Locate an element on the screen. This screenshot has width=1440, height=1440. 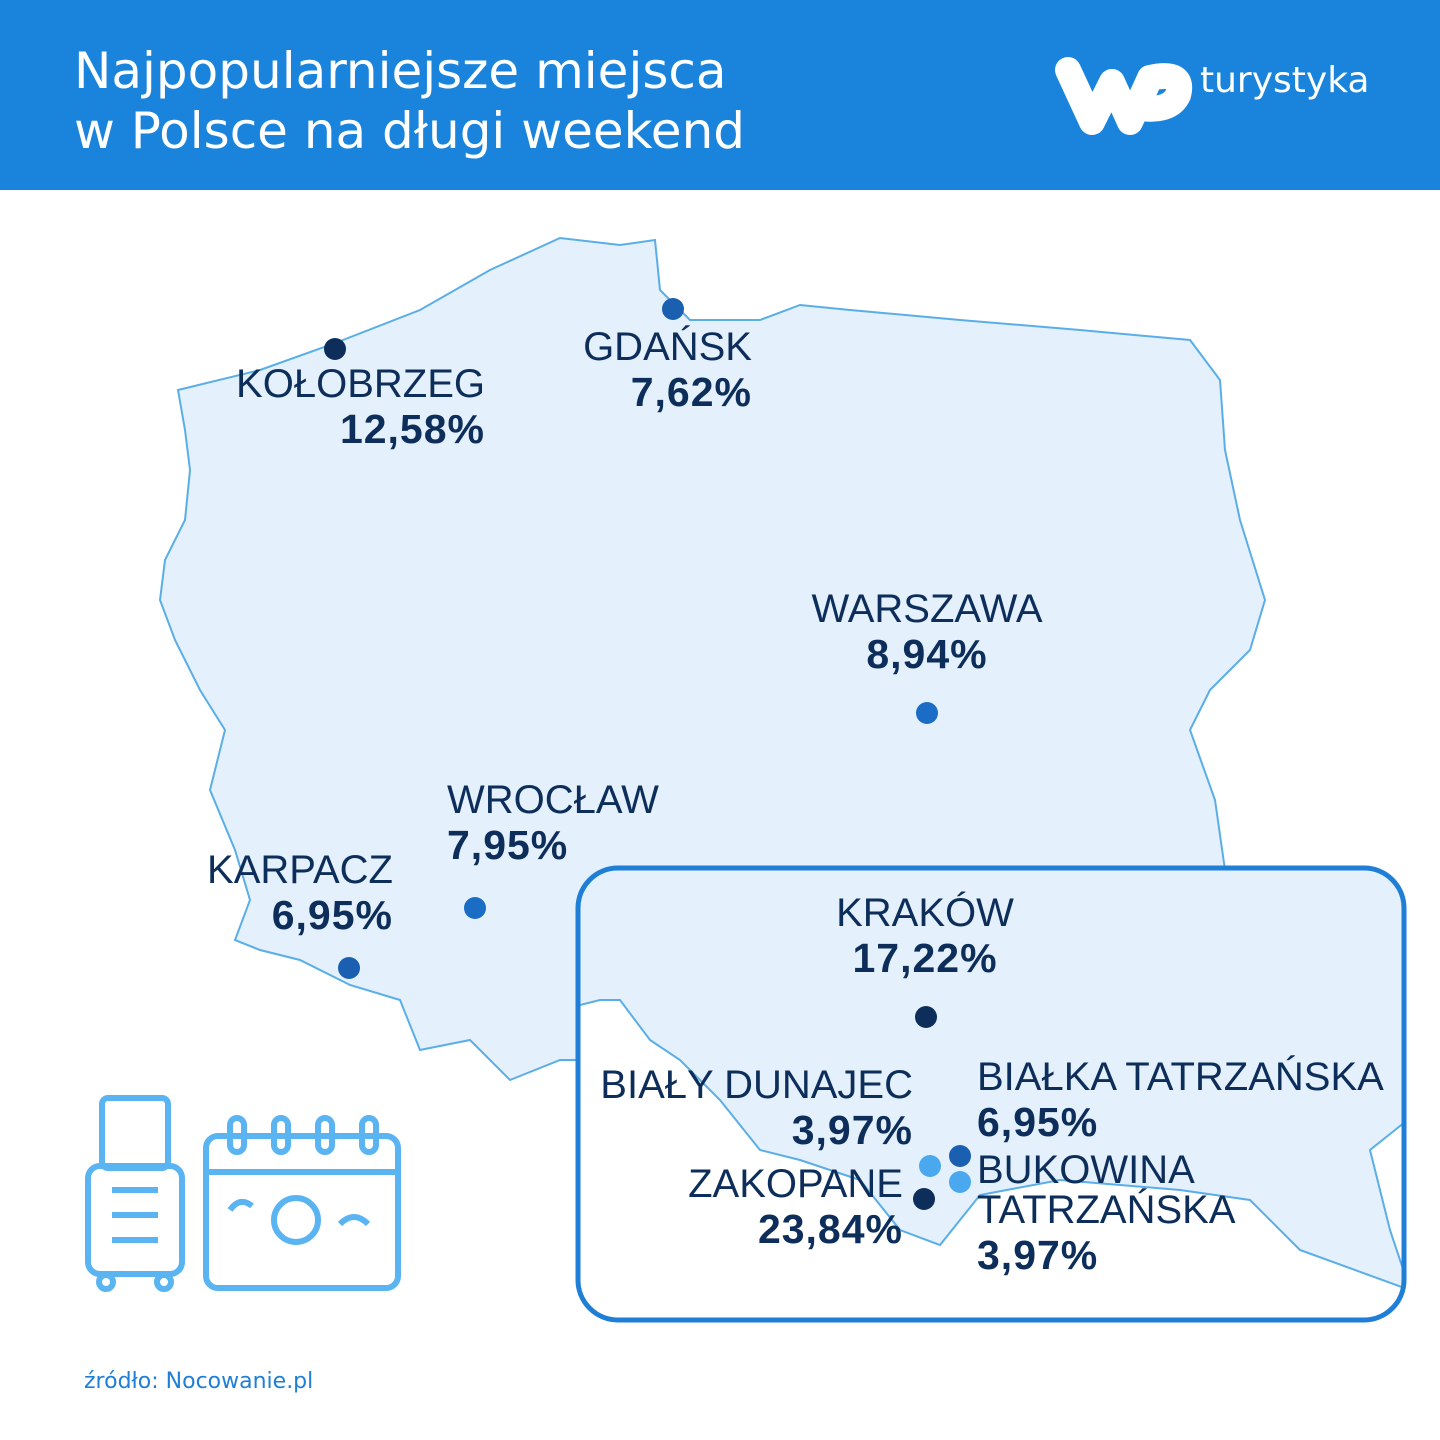
place-name: ZAKOPANE is located at coordinates (795, 1184).